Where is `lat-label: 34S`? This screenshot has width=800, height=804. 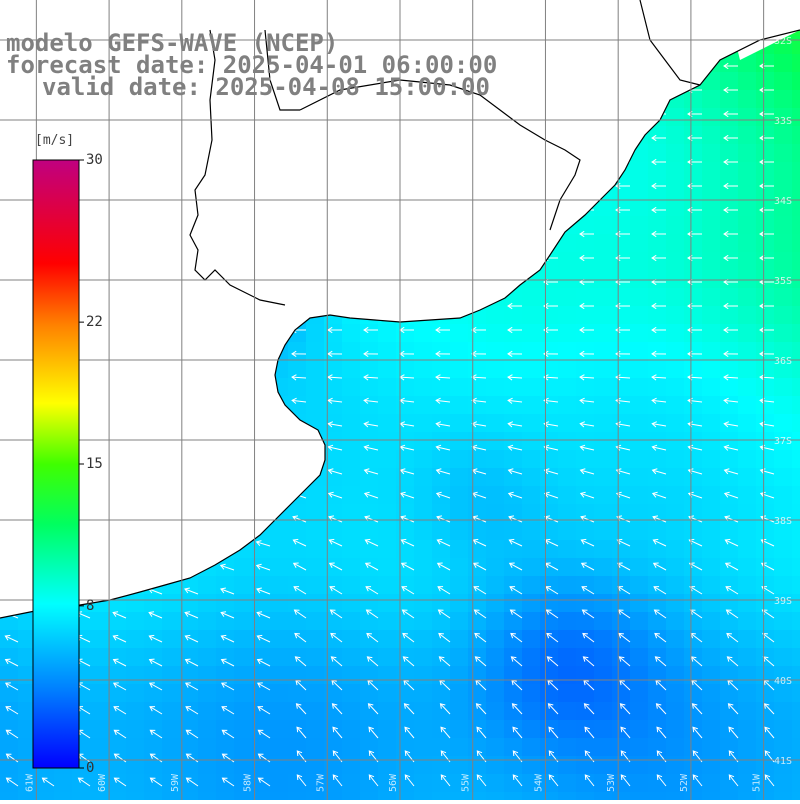
lat-label: 34S is located at coordinates (783, 201).